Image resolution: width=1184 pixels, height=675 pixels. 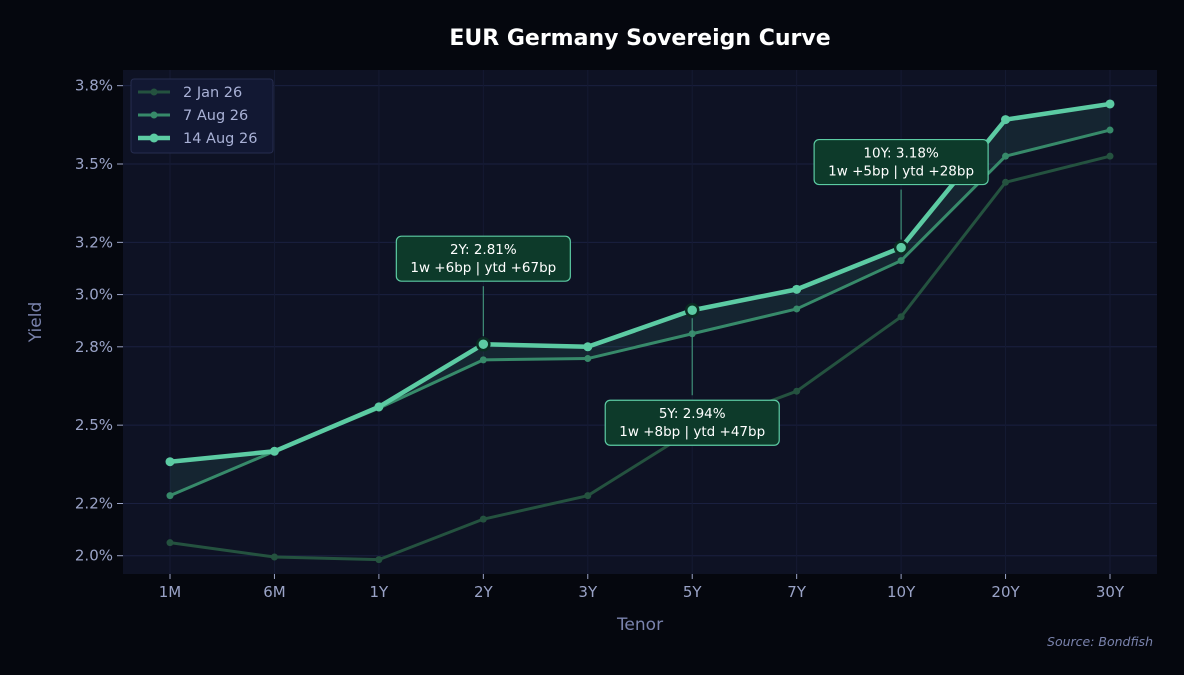 I want to click on legend: 2 Jan 26 7 Aug 26 14 Aug 26, so click(x=202, y=116).